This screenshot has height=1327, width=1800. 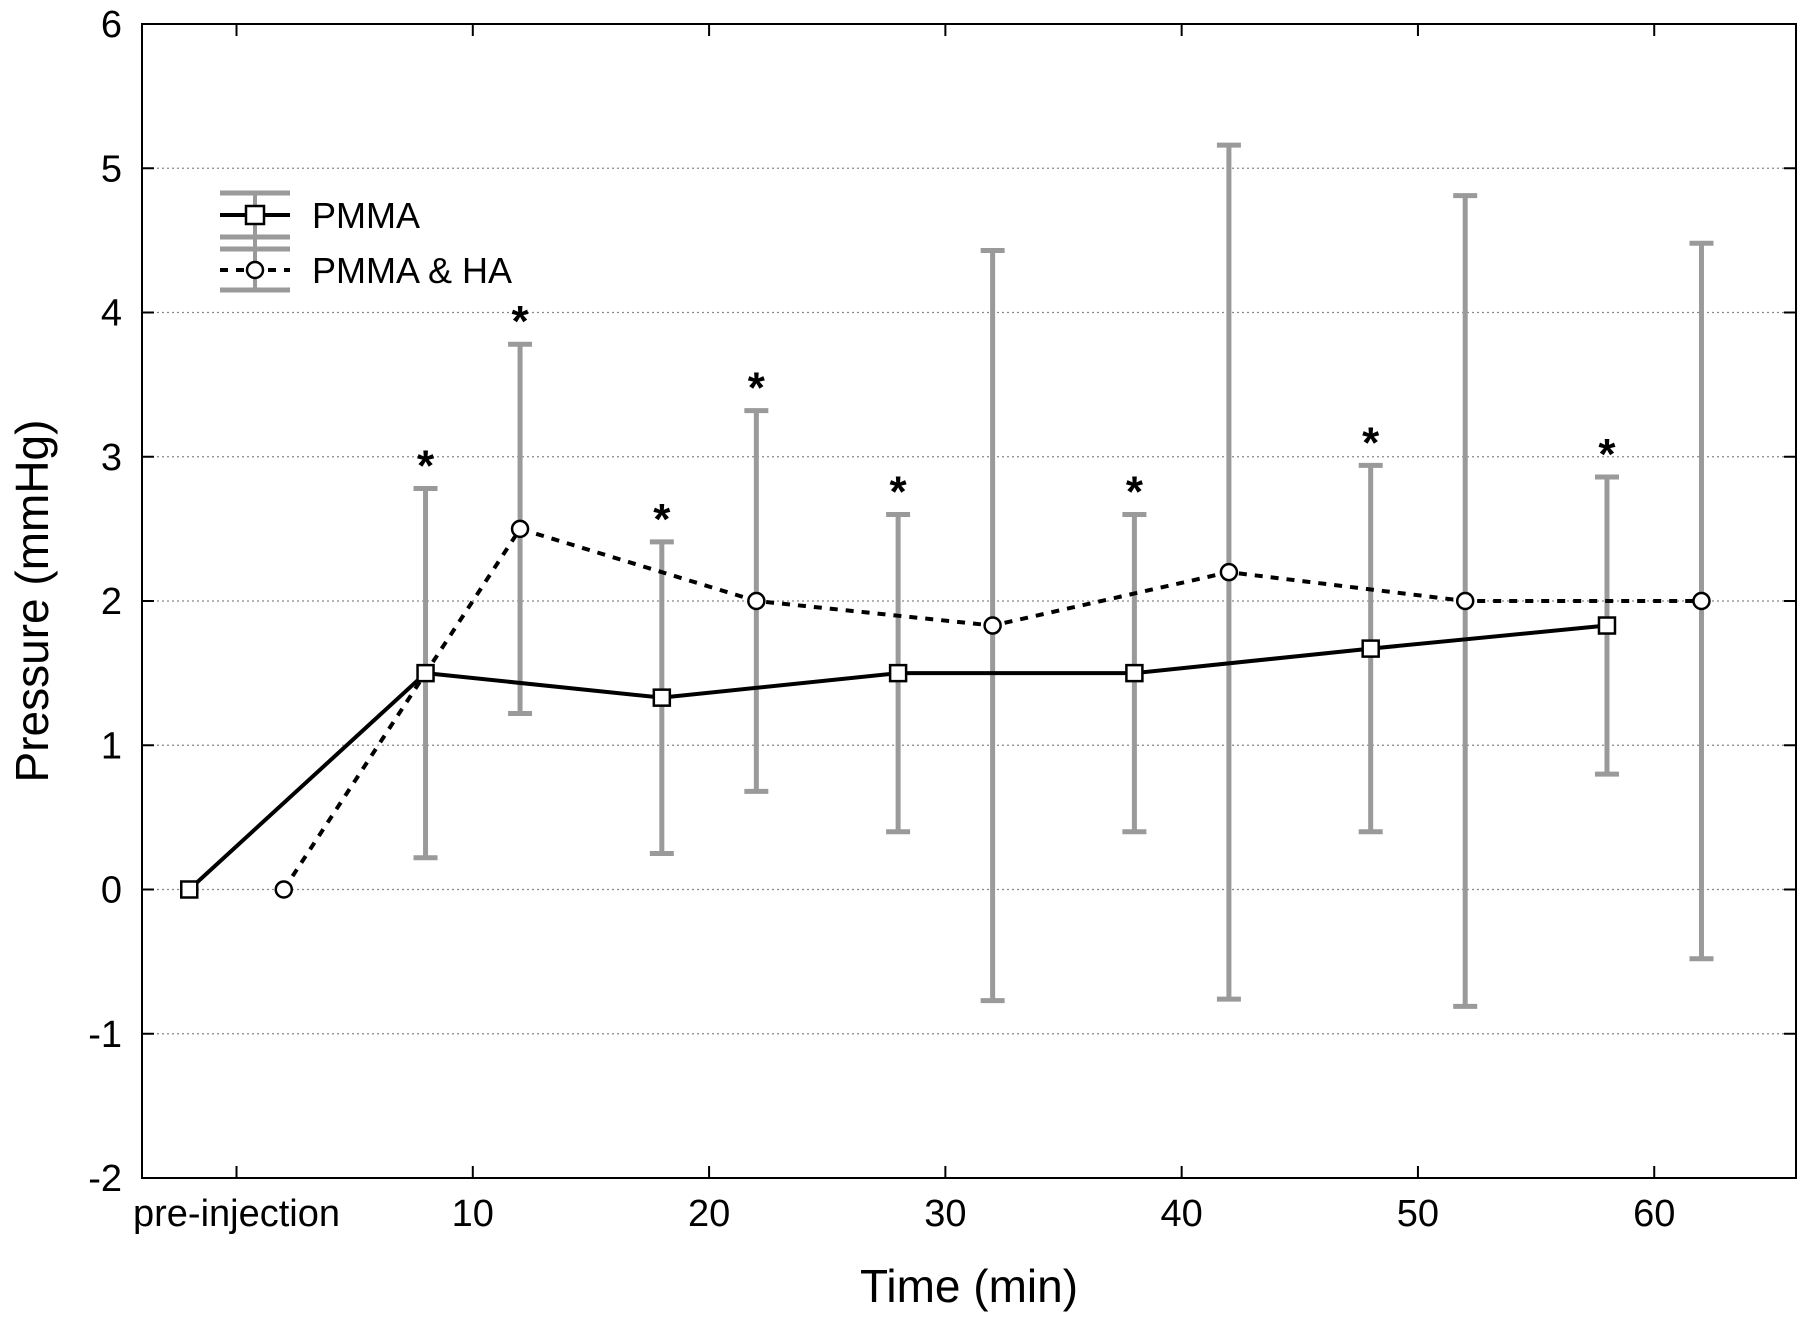 I want to click on y-tick-label: 0, so click(x=111, y=891).